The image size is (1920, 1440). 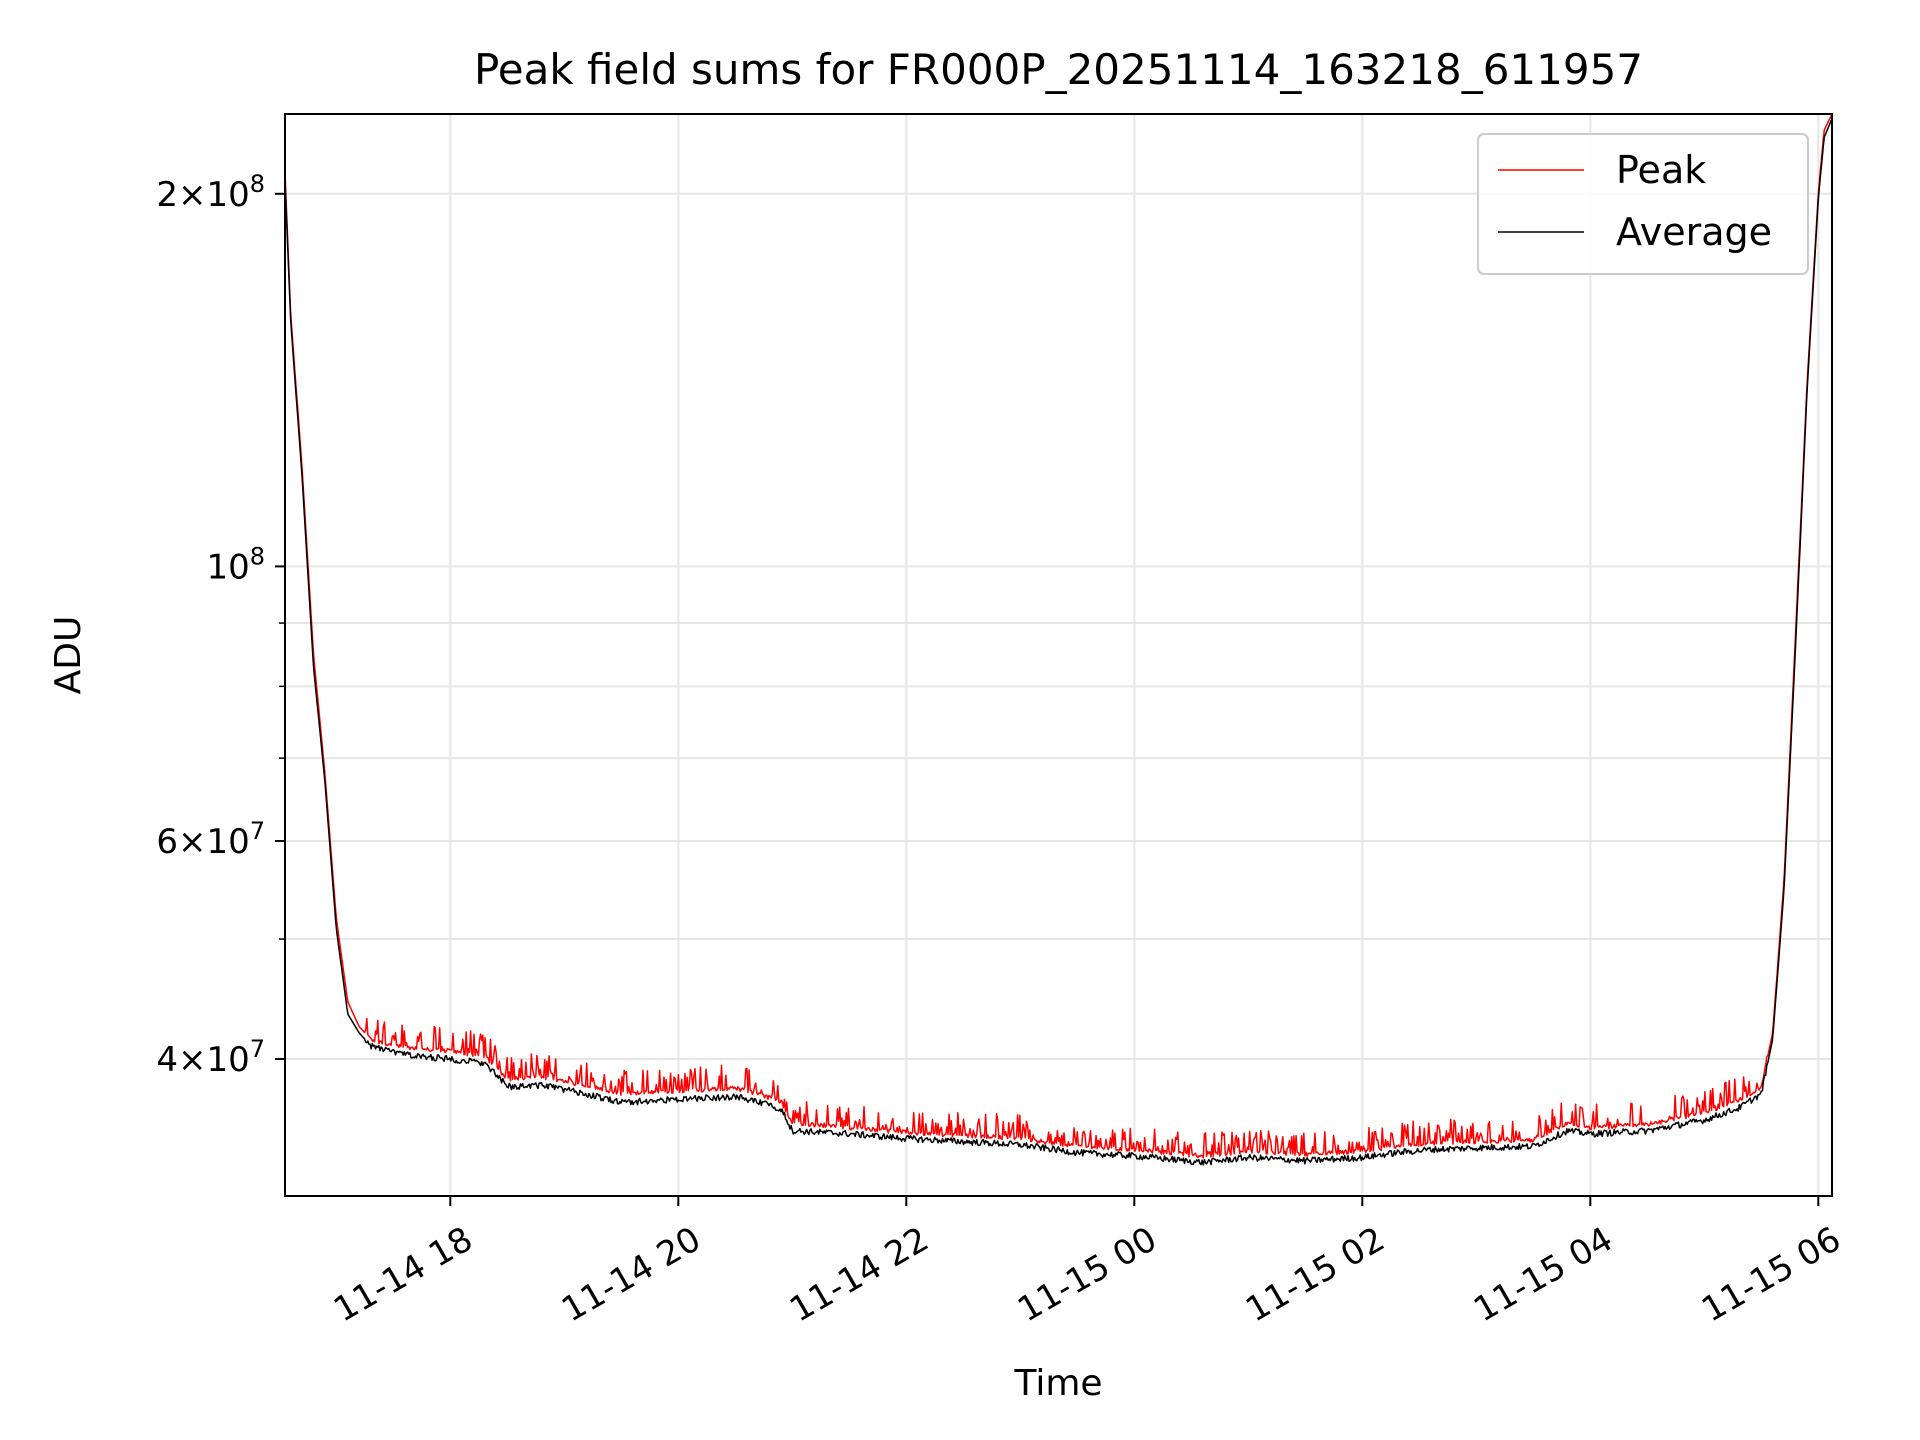 I want to click on legend-label-average: Average, so click(x=1694, y=232).